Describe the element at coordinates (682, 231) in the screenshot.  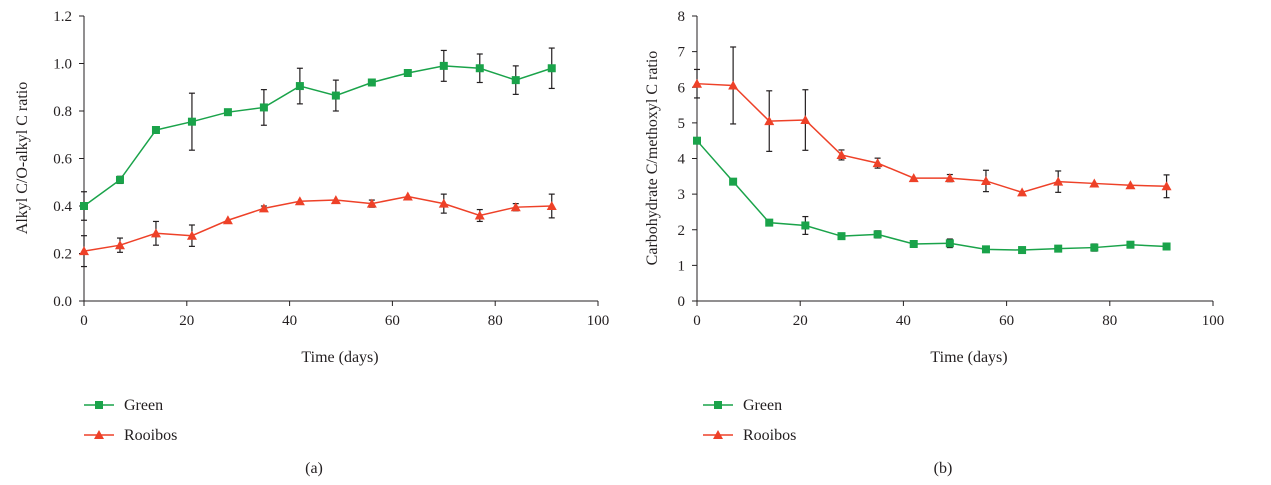
I see `y-tick-label: 2` at that location.